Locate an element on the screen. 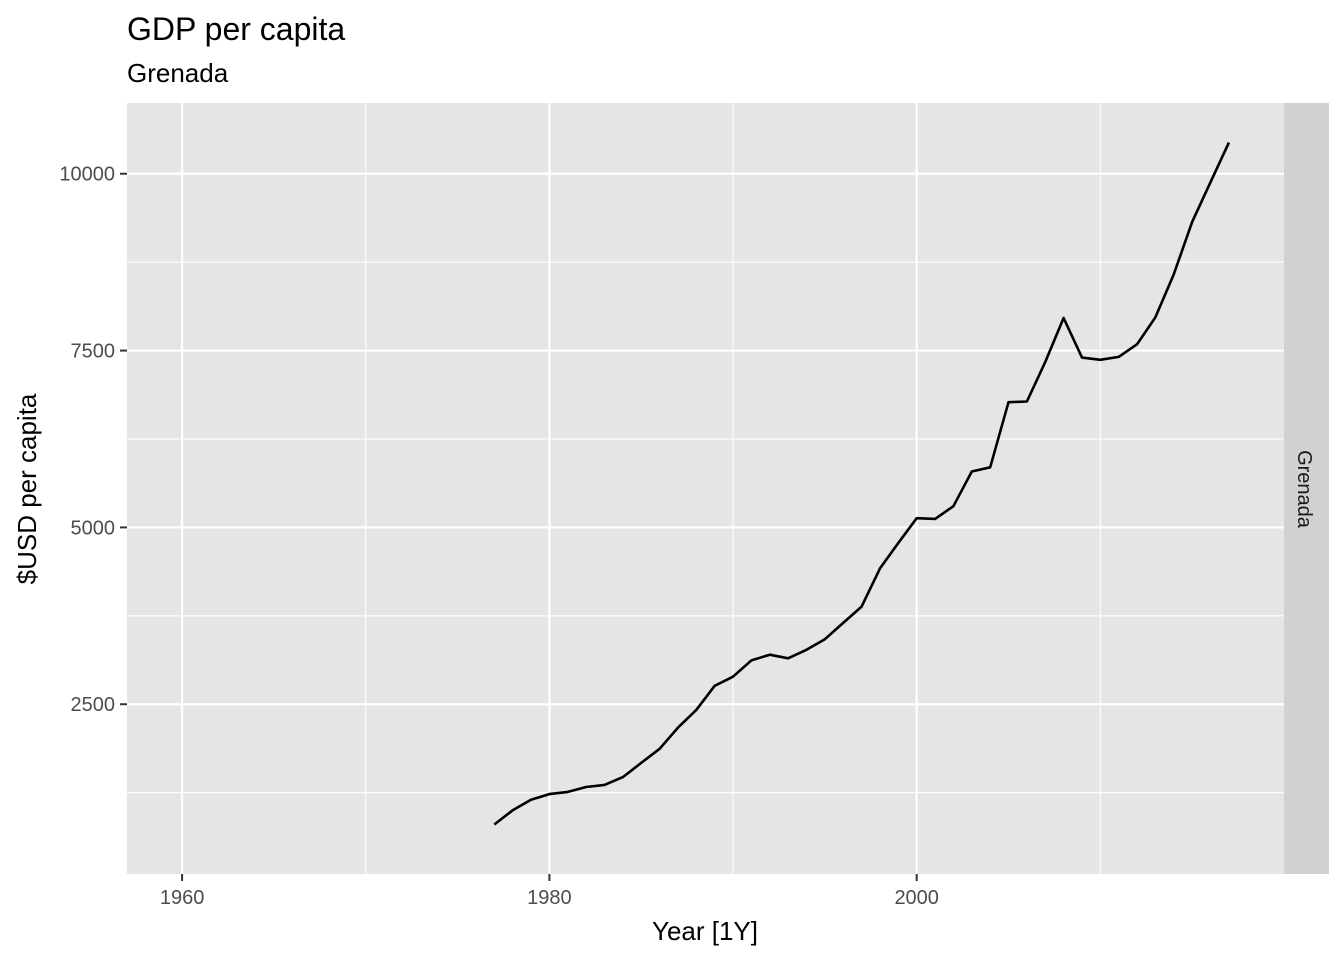 This screenshot has width=1344, height=960. facet-strip-label: Grenada is located at coordinates (1304, 489).